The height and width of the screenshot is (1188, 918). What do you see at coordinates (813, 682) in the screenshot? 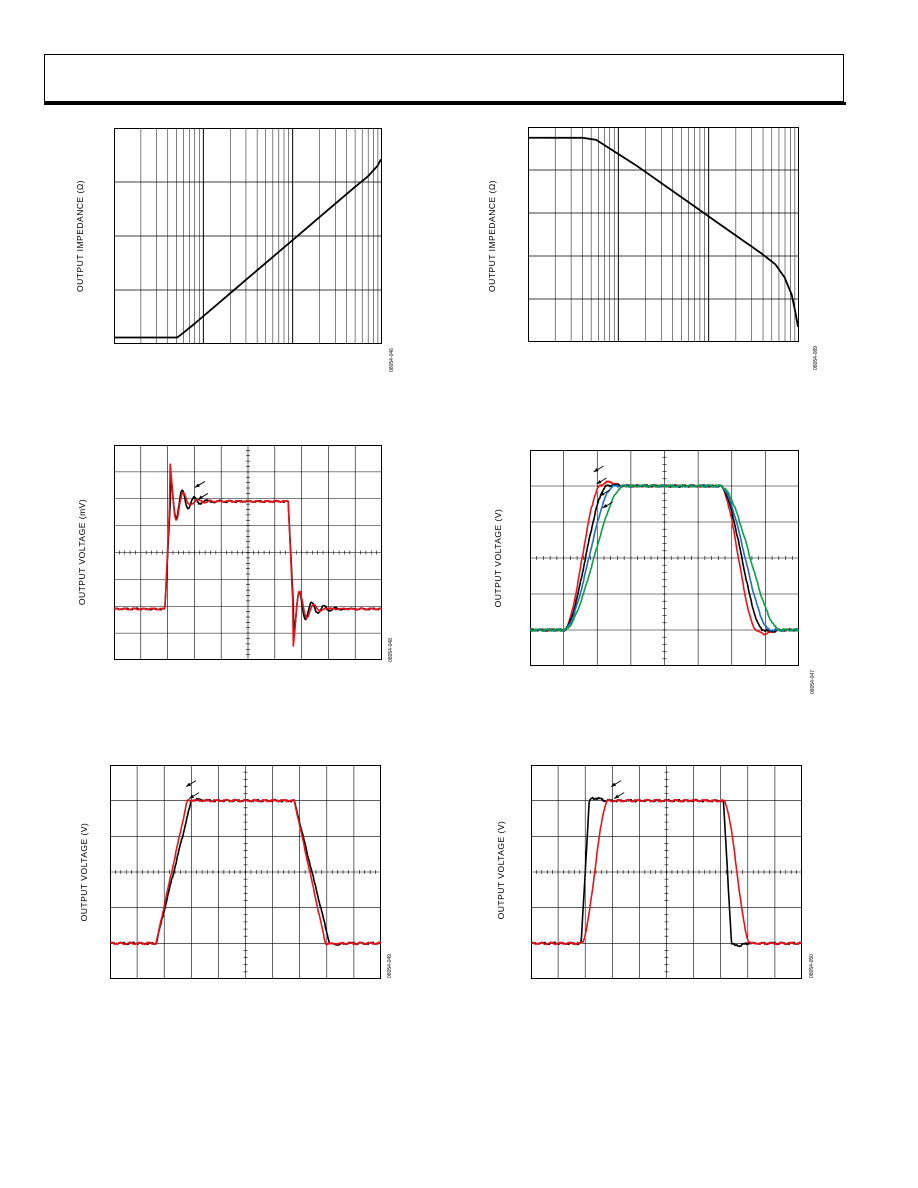
I see `figure-id: 08054-047` at bounding box center [813, 682].